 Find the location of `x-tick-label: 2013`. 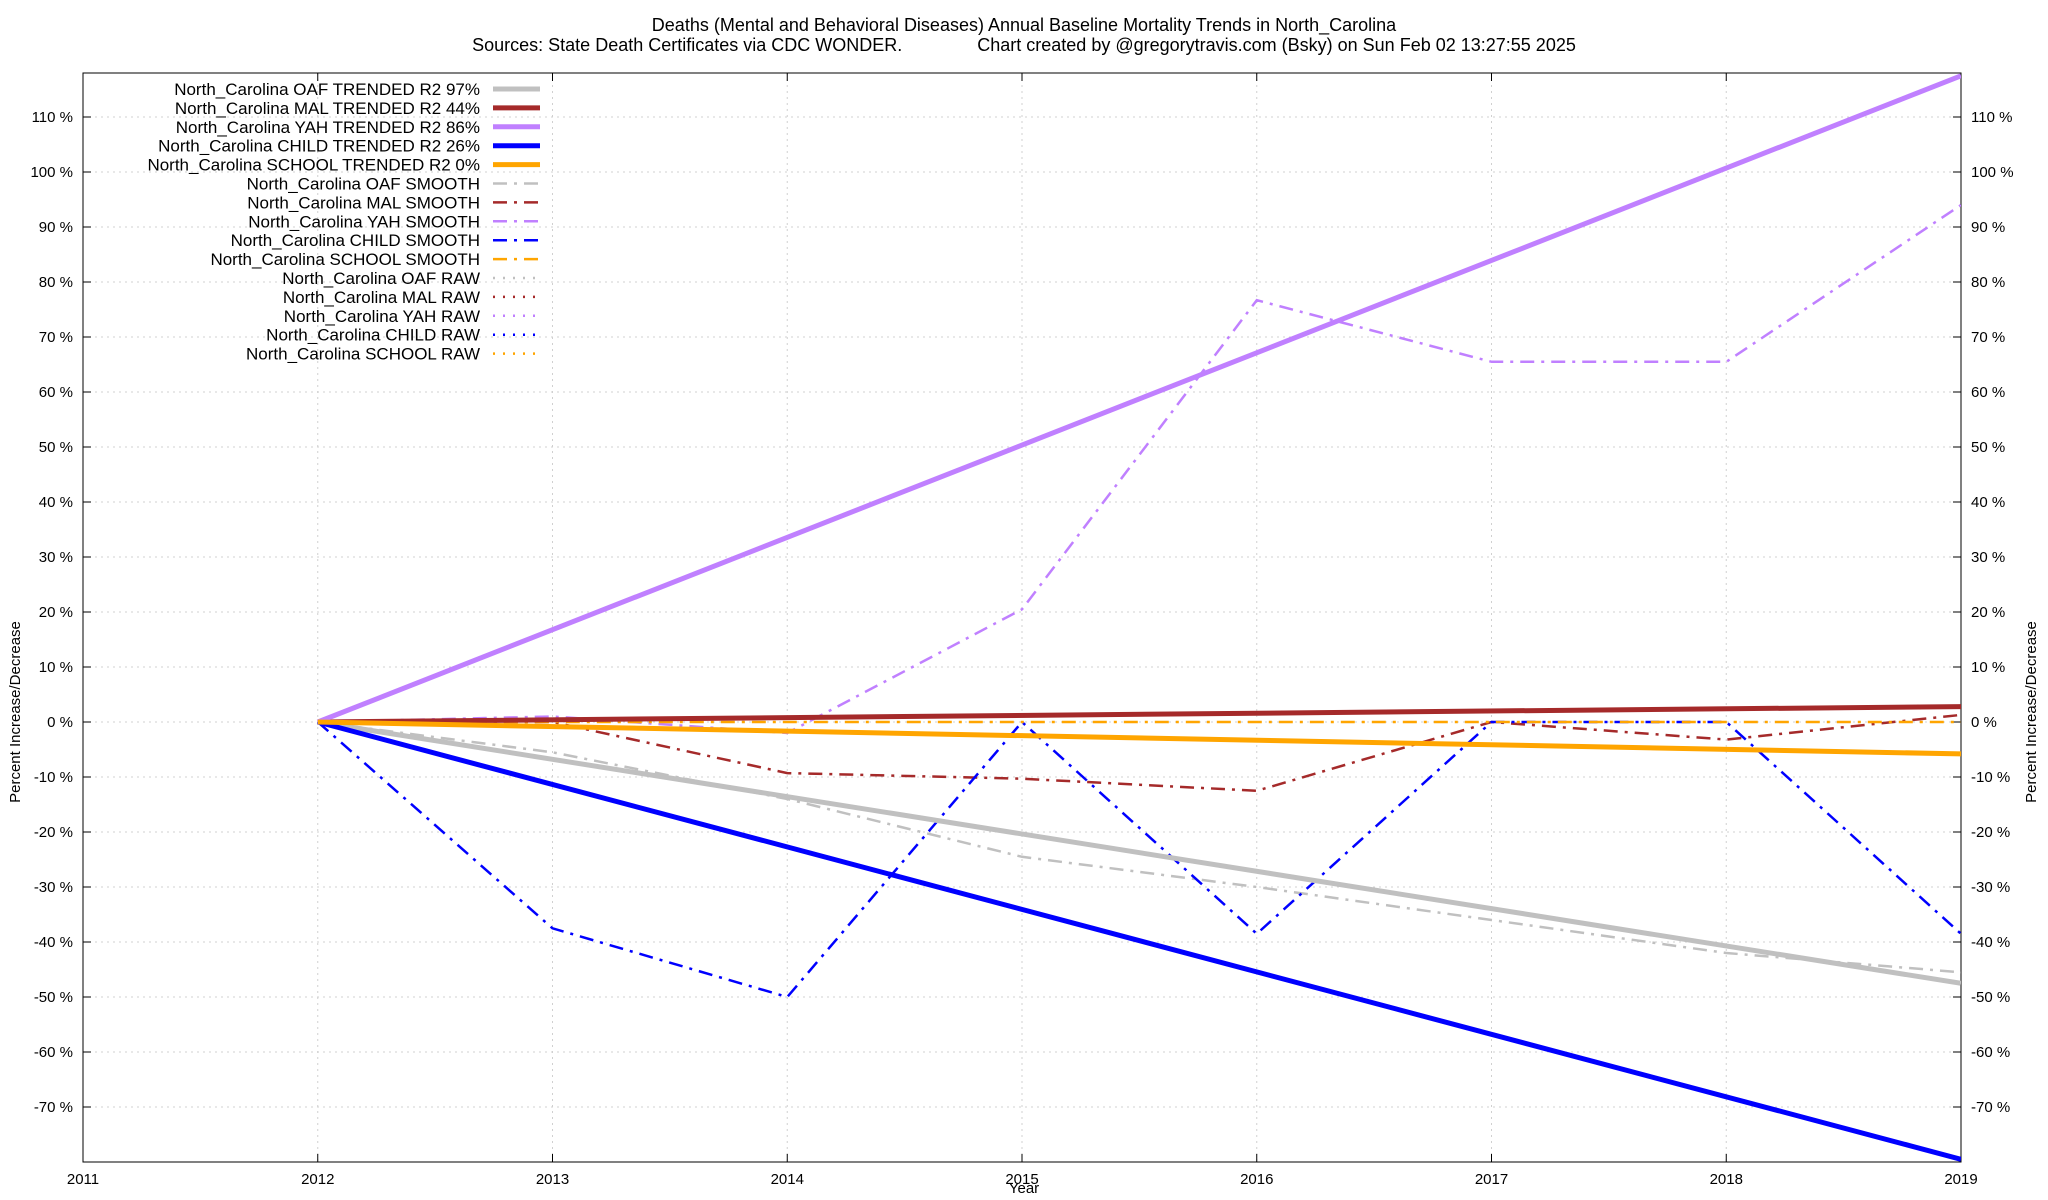

x-tick-label: 2013 is located at coordinates (552, 1179).